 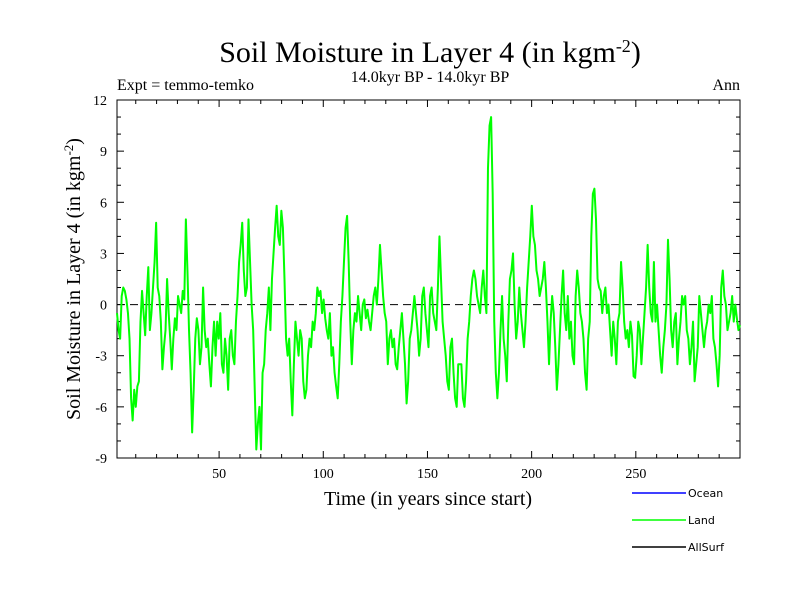 What do you see at coordinates (430, 77) in the screenshot?
I see `chart-subtitle: 14.0kyr BP - 14.0kyr BP` at bounding box center [430, 77].